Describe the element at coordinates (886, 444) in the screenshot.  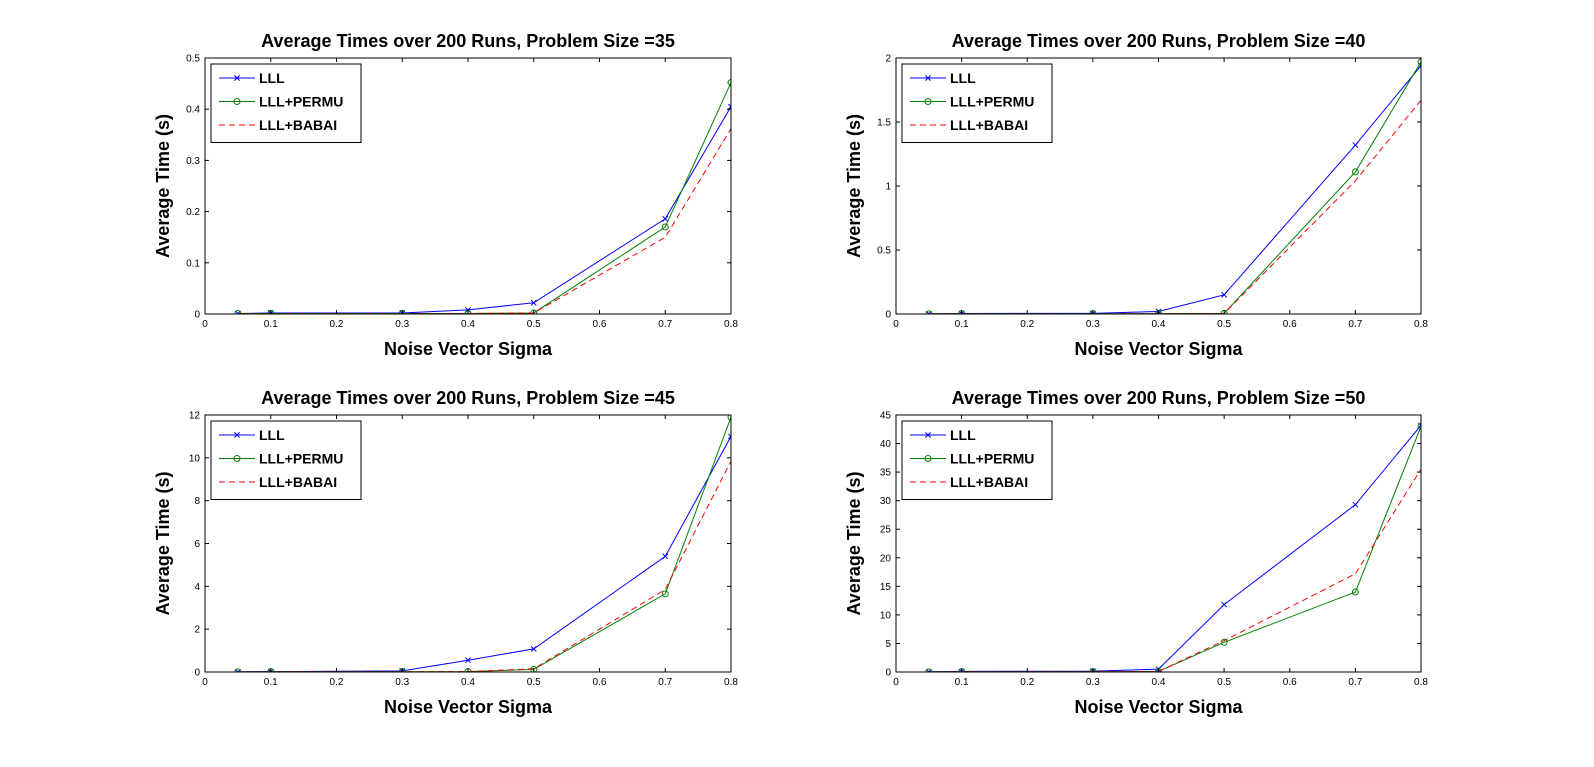
I see `y-tick-label: 40` at that location.